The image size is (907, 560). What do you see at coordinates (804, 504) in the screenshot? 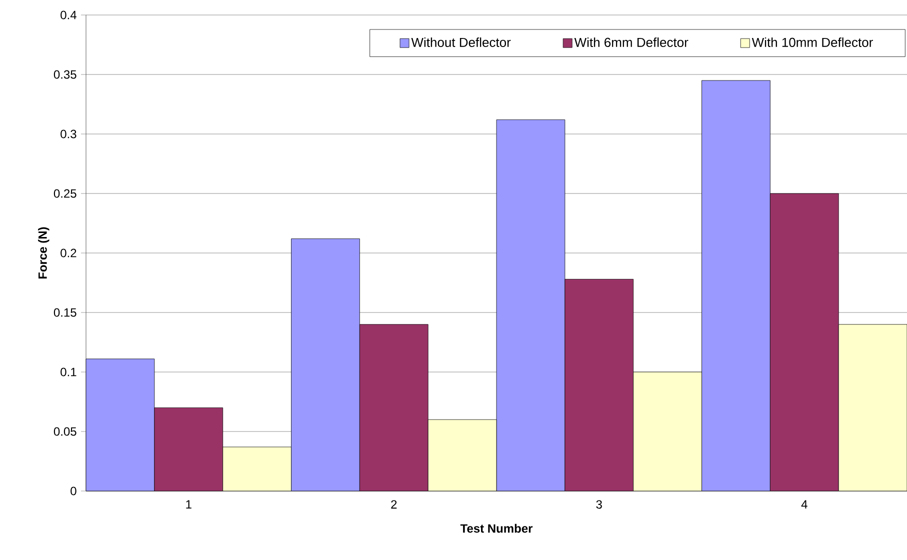
I see `x-tick-label: 4` at bounding box center [804, 504].